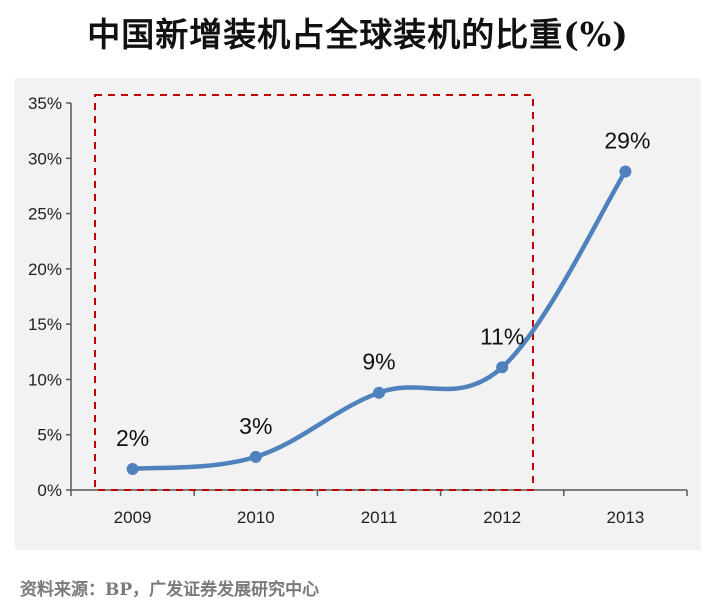 Image resolution: width=716 pixels, height=611 pixels. I want to click on y-tick-label: 20%, so click(45, 269).